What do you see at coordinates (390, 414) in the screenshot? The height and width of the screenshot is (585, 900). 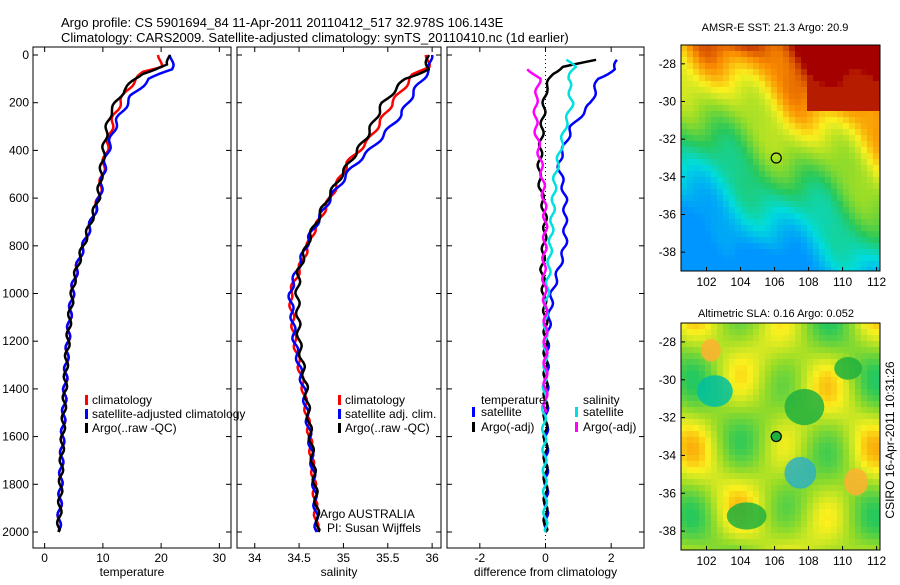 I see `legend-label: satellite adj. clim.` at bounding box center [390, 414].